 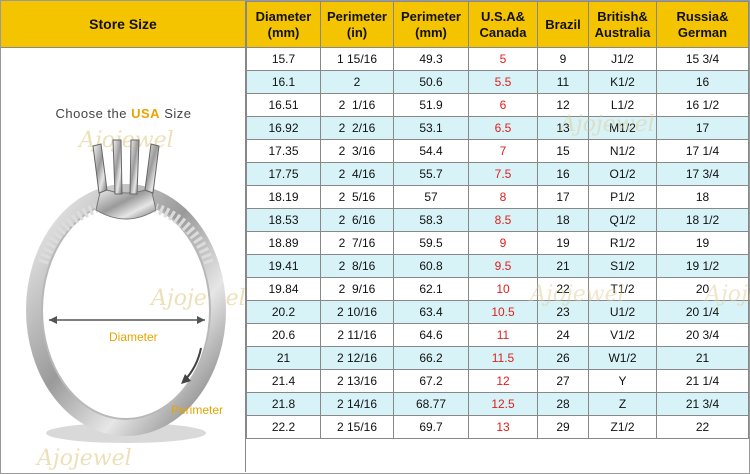 What do you see at coordinates (503, 427) in the screenshot?
I see `cell-usa-canada: 13` at bounding box center [503, 427].